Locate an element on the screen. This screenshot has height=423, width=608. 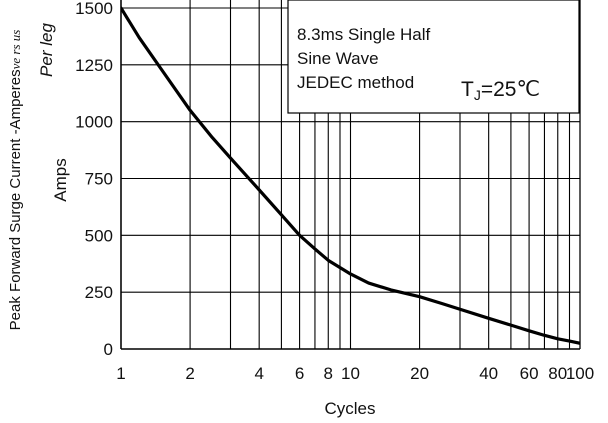
y-axis-title-fragment: ve rs us is located at coordinates (15, 50).